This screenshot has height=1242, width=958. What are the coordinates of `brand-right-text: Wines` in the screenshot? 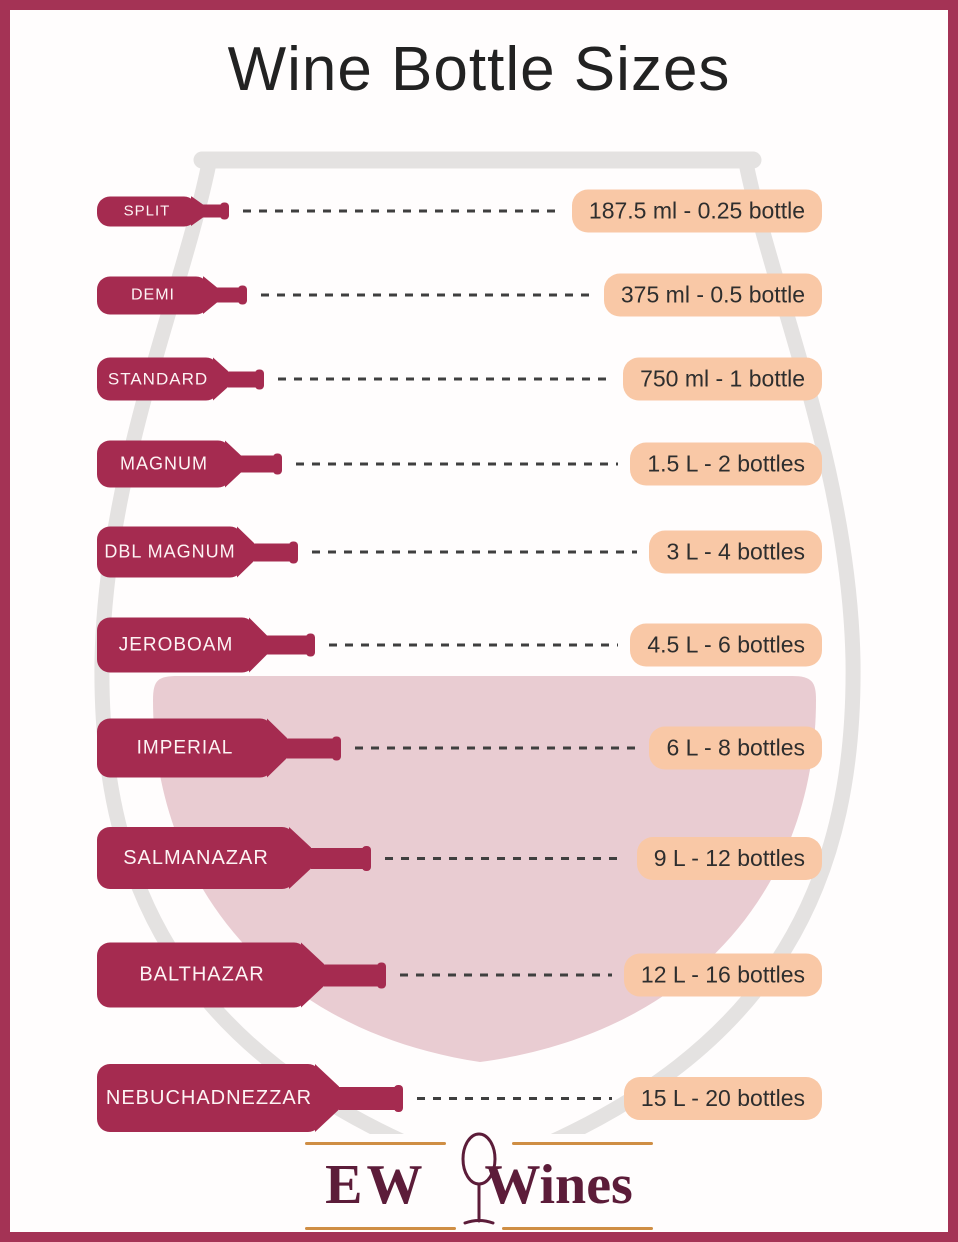 It's located at (558, 1185).